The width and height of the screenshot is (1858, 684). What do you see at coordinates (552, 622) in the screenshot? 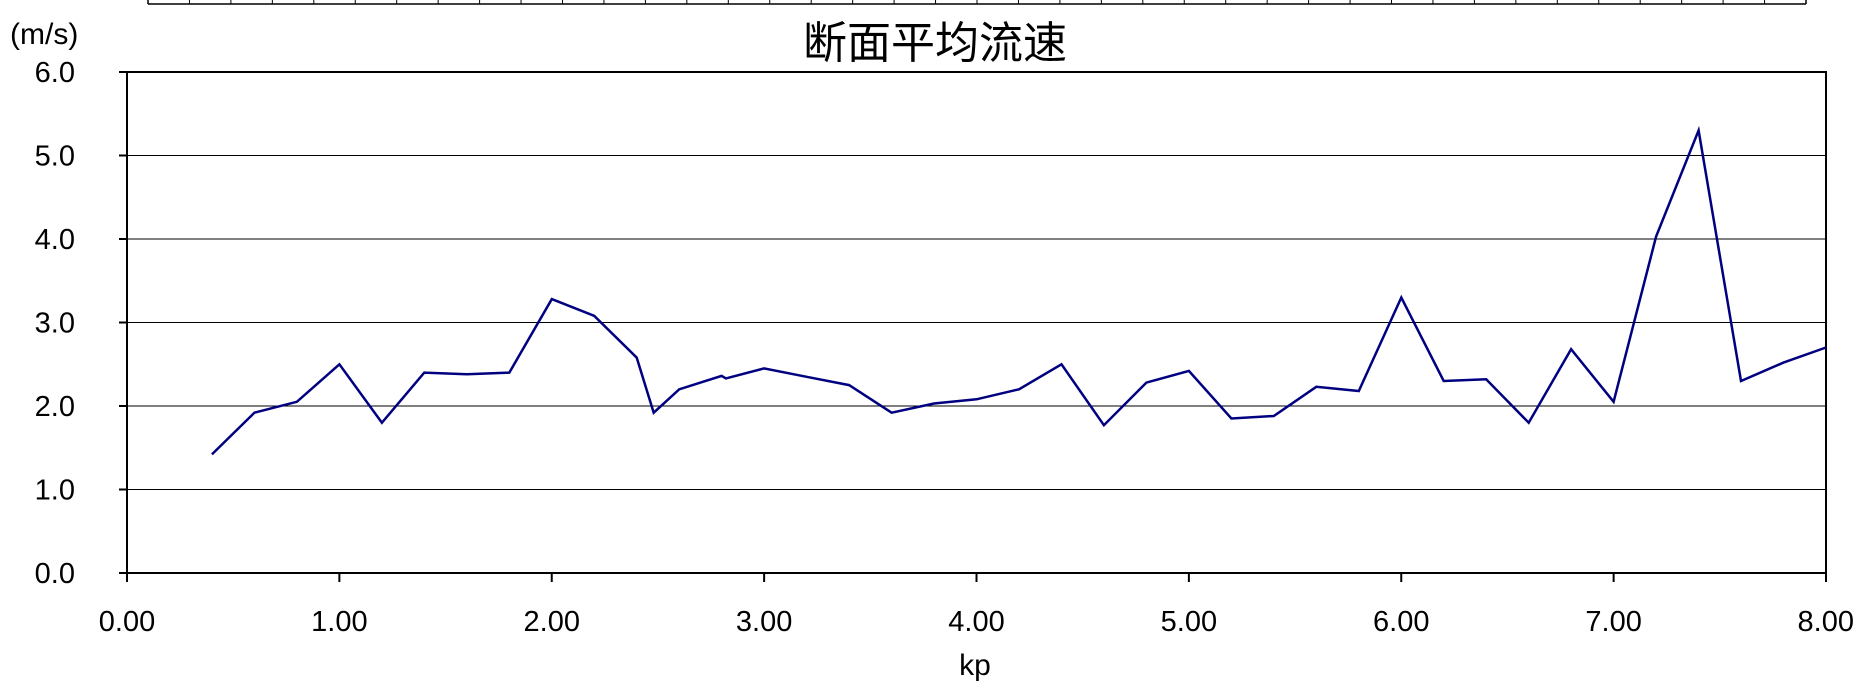
I see `x-tick-label: 2.00` at bounding box center [552, 622].